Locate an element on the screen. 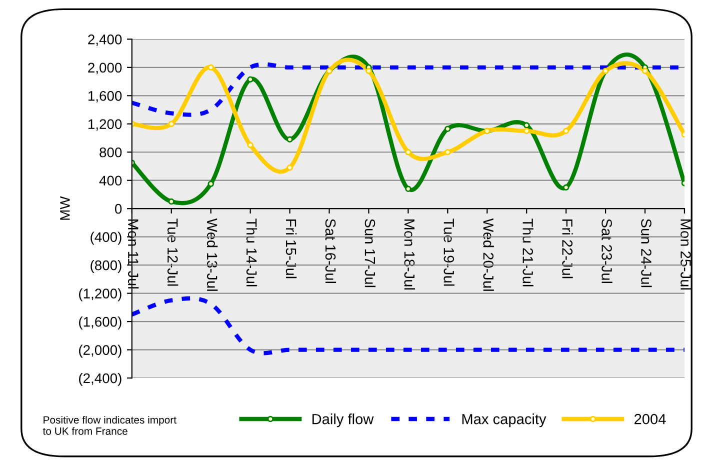  x-tick-label: Sat 23-Jul is located at coordinates (607, 251).